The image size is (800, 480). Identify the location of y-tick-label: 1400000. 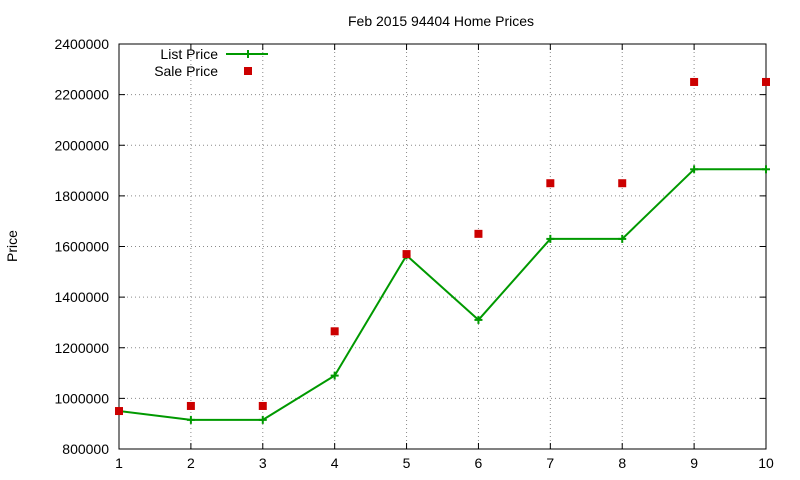
(81, 297).